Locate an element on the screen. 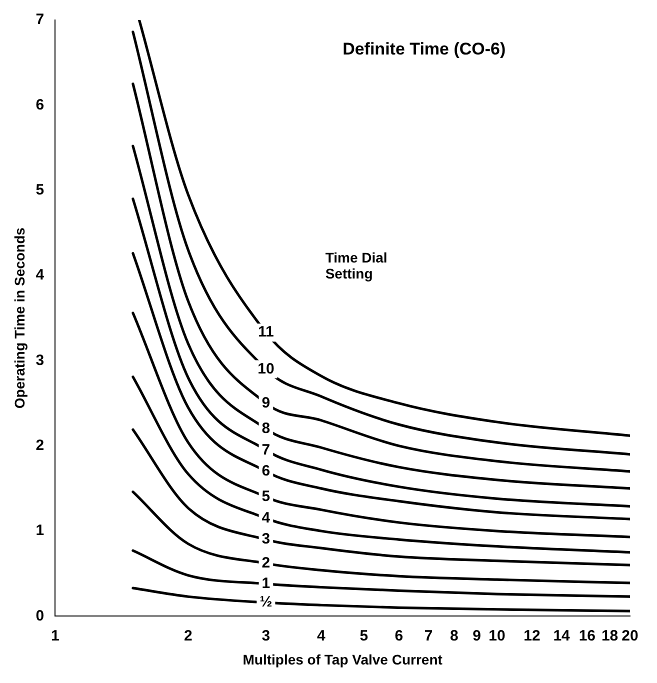 The height and width of the screenshot is (683, 657). y-tick-label: 5 is located at coordinates (40, 189).